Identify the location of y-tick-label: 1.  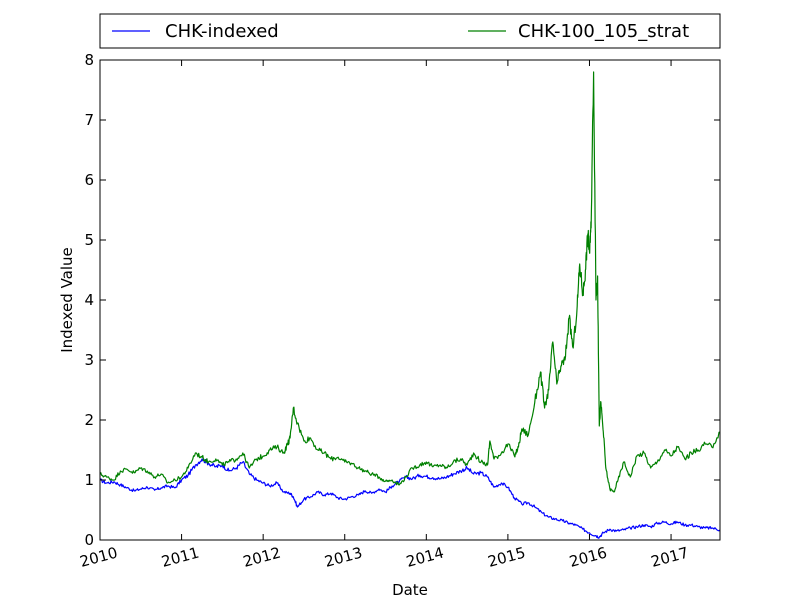
(89, 480).